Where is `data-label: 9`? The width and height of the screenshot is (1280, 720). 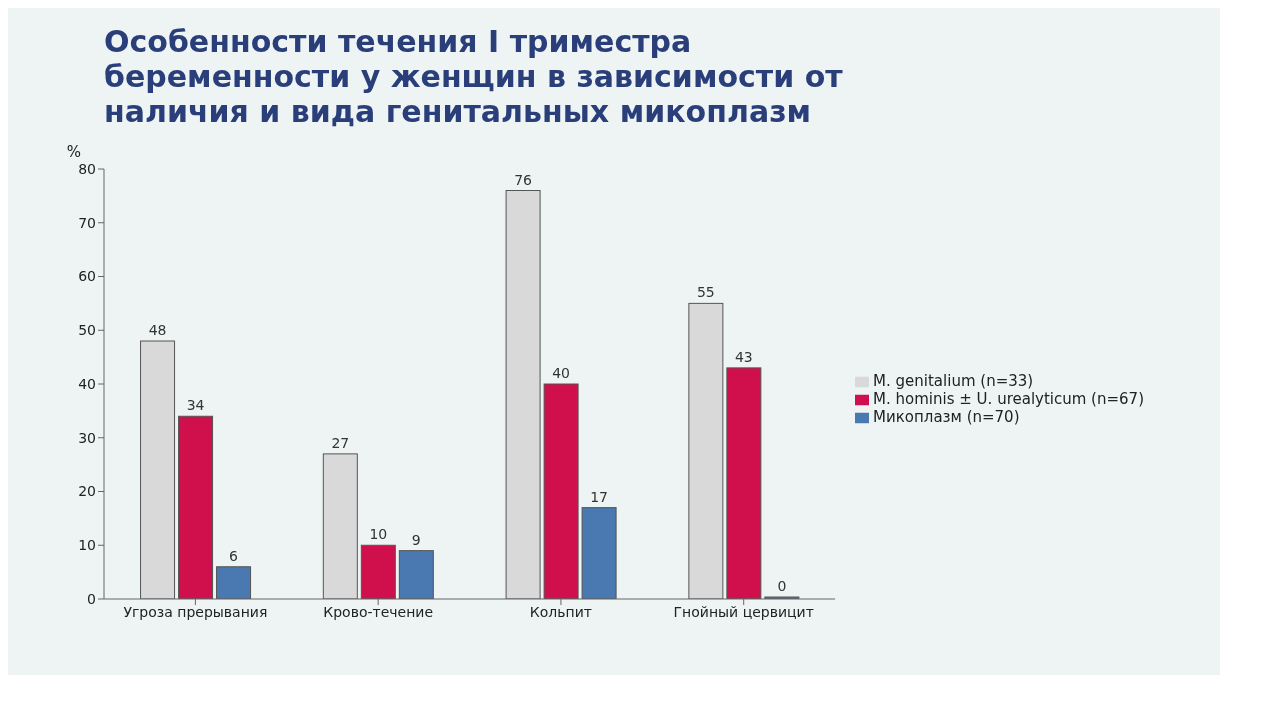
data-label: 9 is located at coordinates (416, 539).